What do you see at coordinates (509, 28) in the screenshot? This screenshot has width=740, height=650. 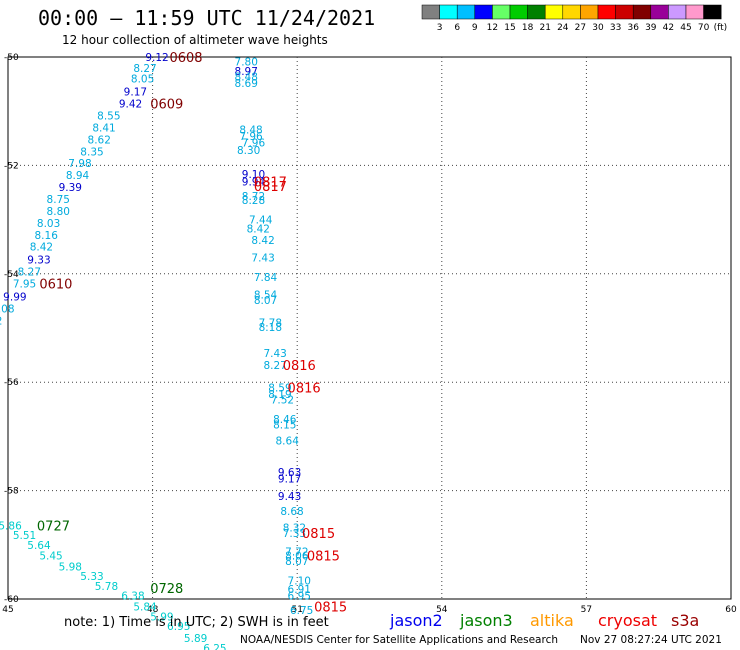 I see `color-scale-label: 15` at bounding box center [509, 28].